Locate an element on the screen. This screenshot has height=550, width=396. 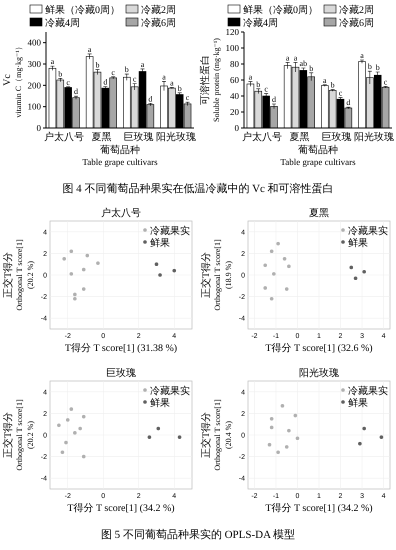
x-axis-title: T得分 T score[1] (32.6 %) is located at coordinates (319, 348).